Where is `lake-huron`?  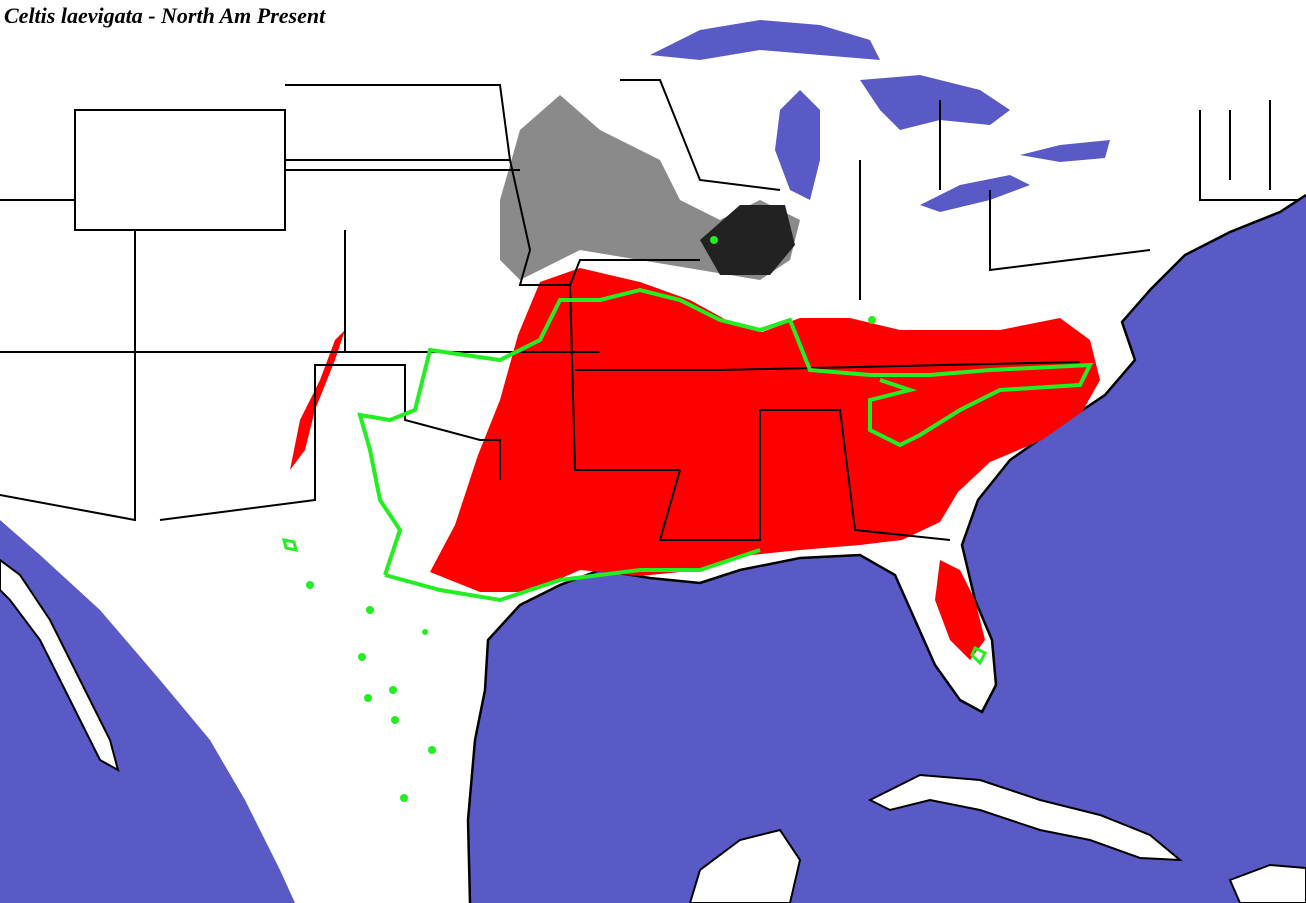
lake-huron is located at coordinates (935, 102).